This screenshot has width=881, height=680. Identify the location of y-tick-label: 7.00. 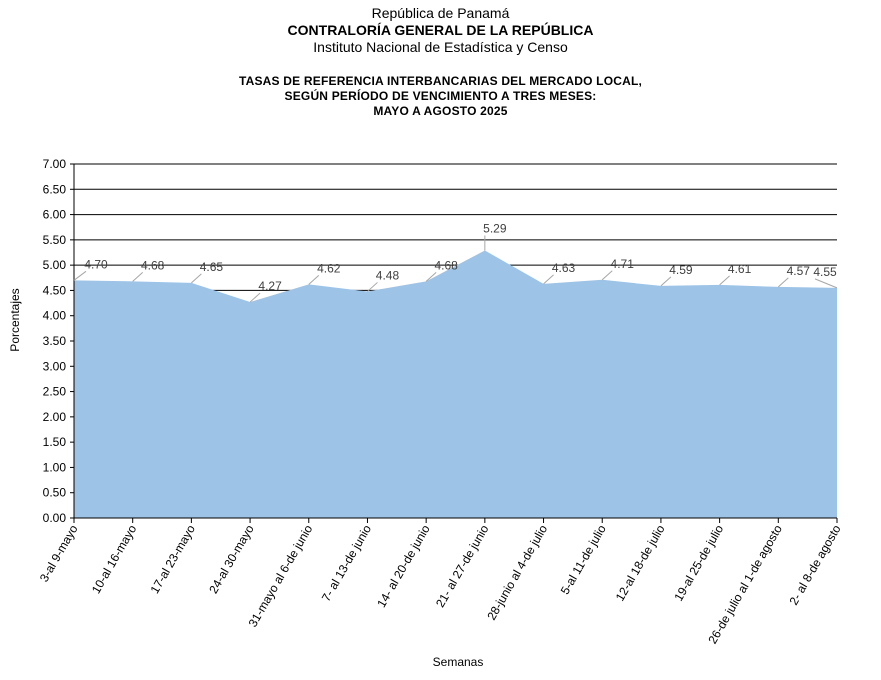
(55, 164).